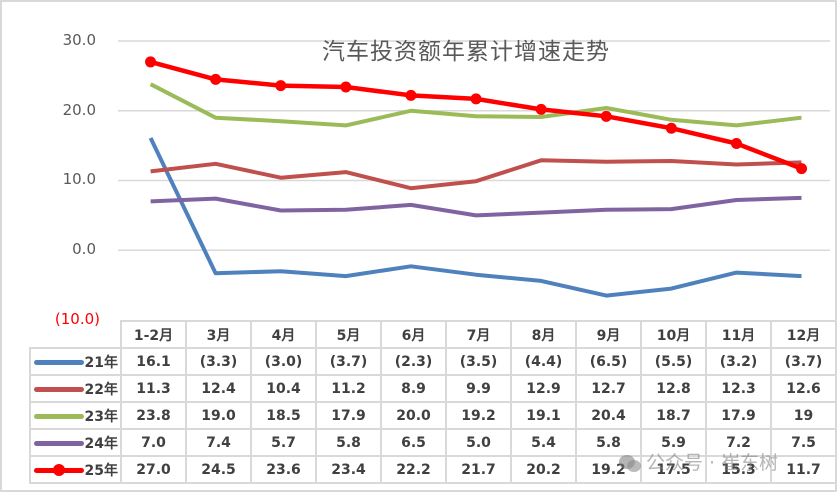 Image resolution: width=837 pixels, height=492 pixels. What do you see at coordinates (413, 361) in the screenshot?
I see `table-cell: (2.3)` at bounding box center [413, 361].